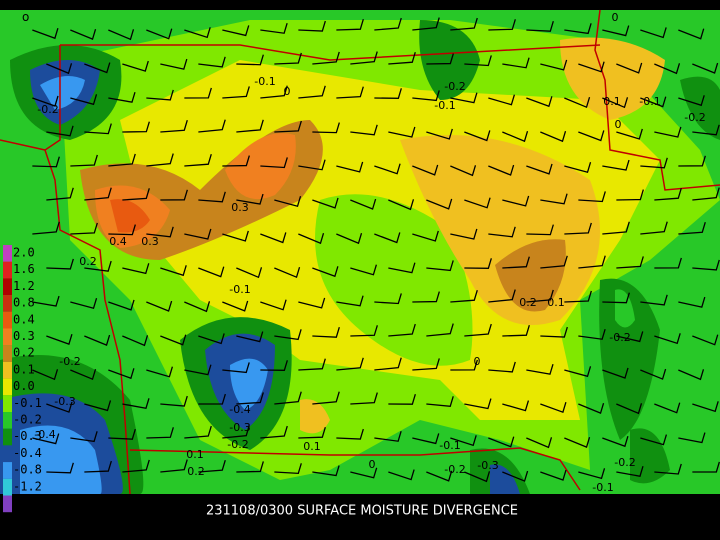  I want to click on legend-label: 1.2, so click(24, 286).